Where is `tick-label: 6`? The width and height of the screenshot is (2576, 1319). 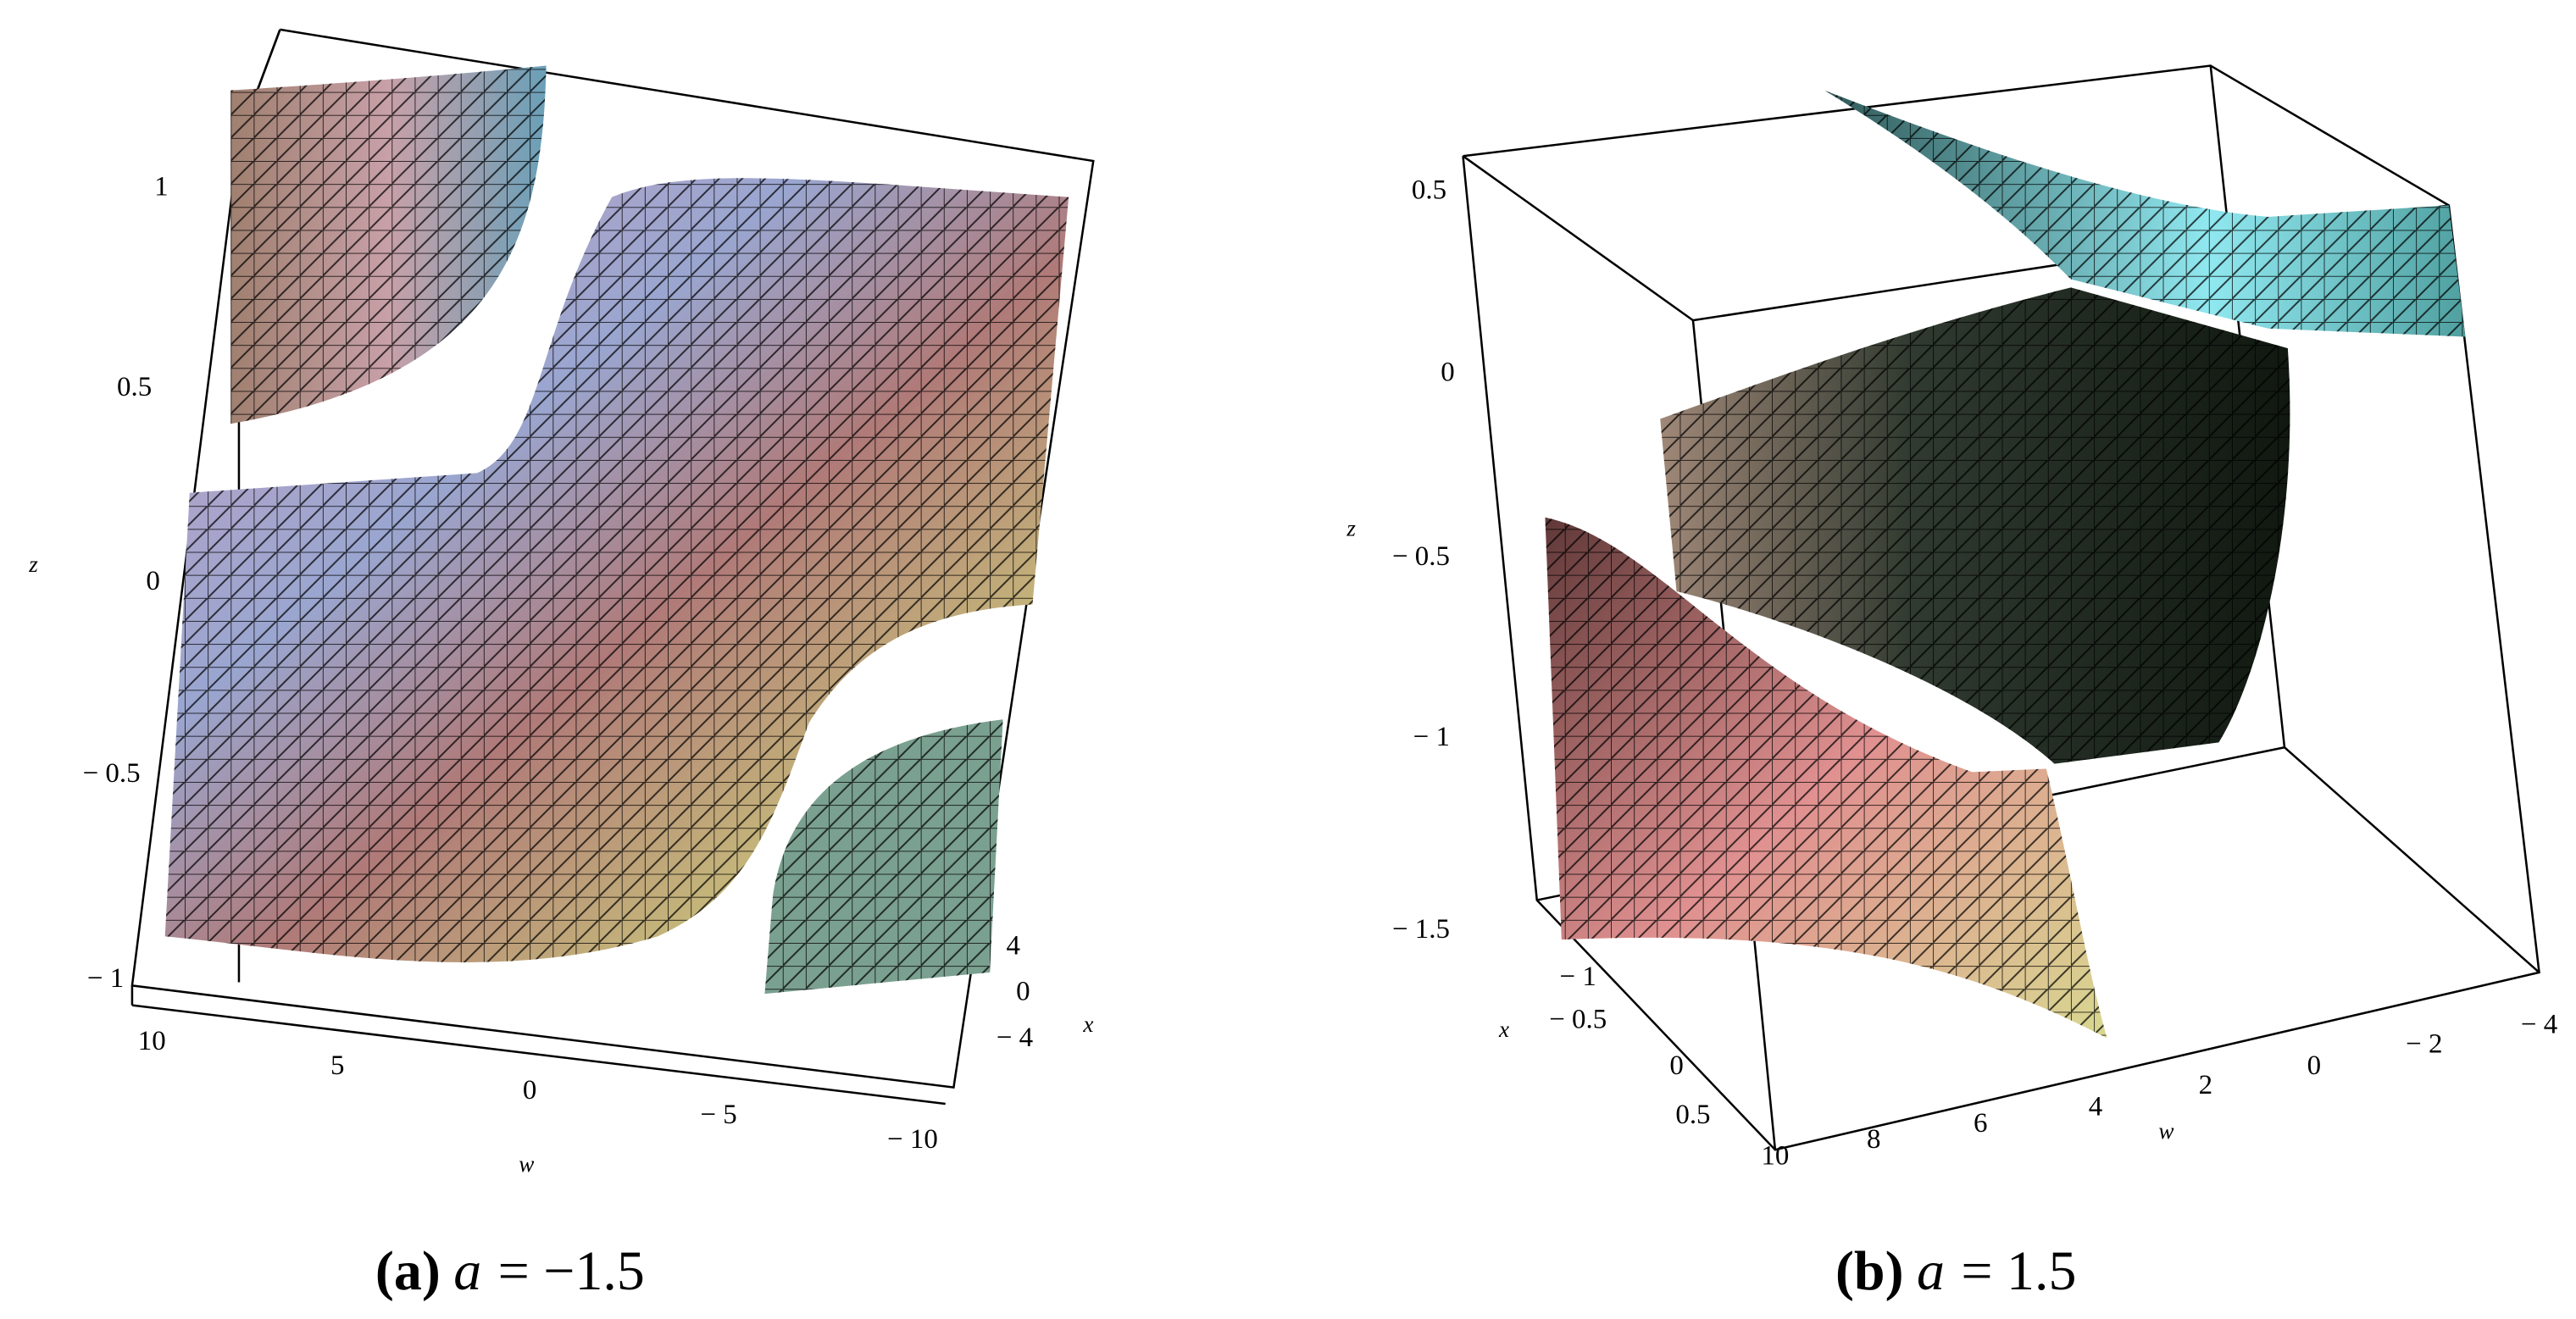 tick-label: 6 is located at coordinates (1980, 1123).